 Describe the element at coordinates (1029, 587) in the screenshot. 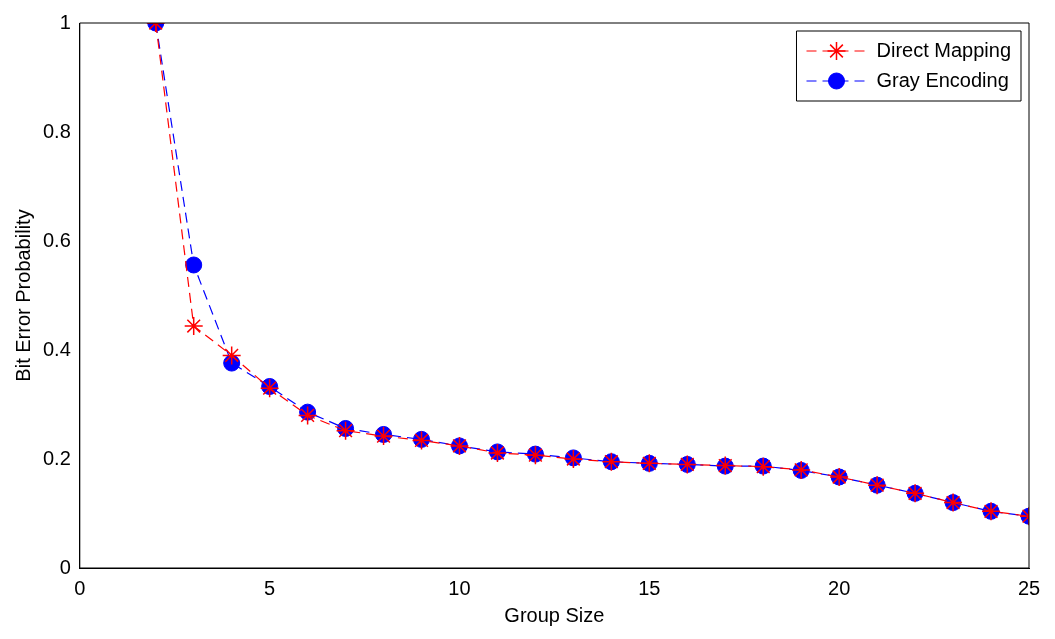

I see `x-tick-label: 25` at that location.